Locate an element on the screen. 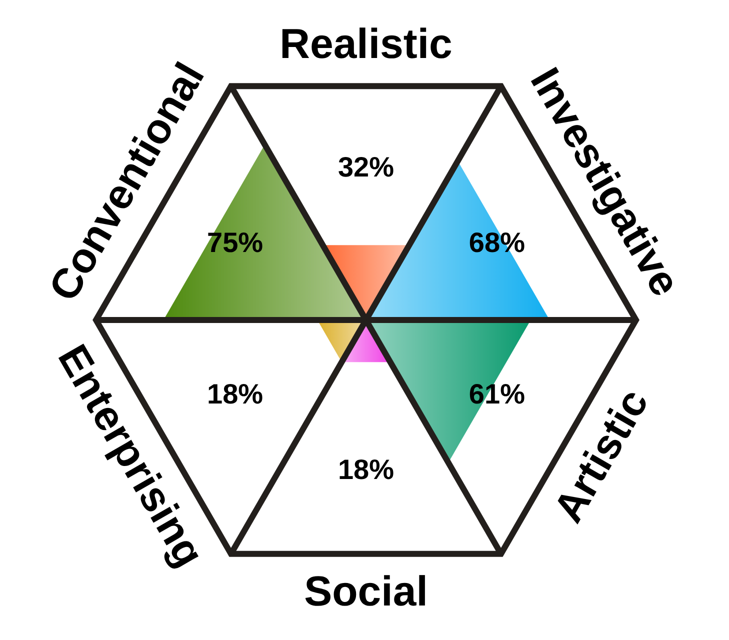 The width and height of the screenshot is (729, 640). category-label: Realistic is located at coordinates (366, 43).